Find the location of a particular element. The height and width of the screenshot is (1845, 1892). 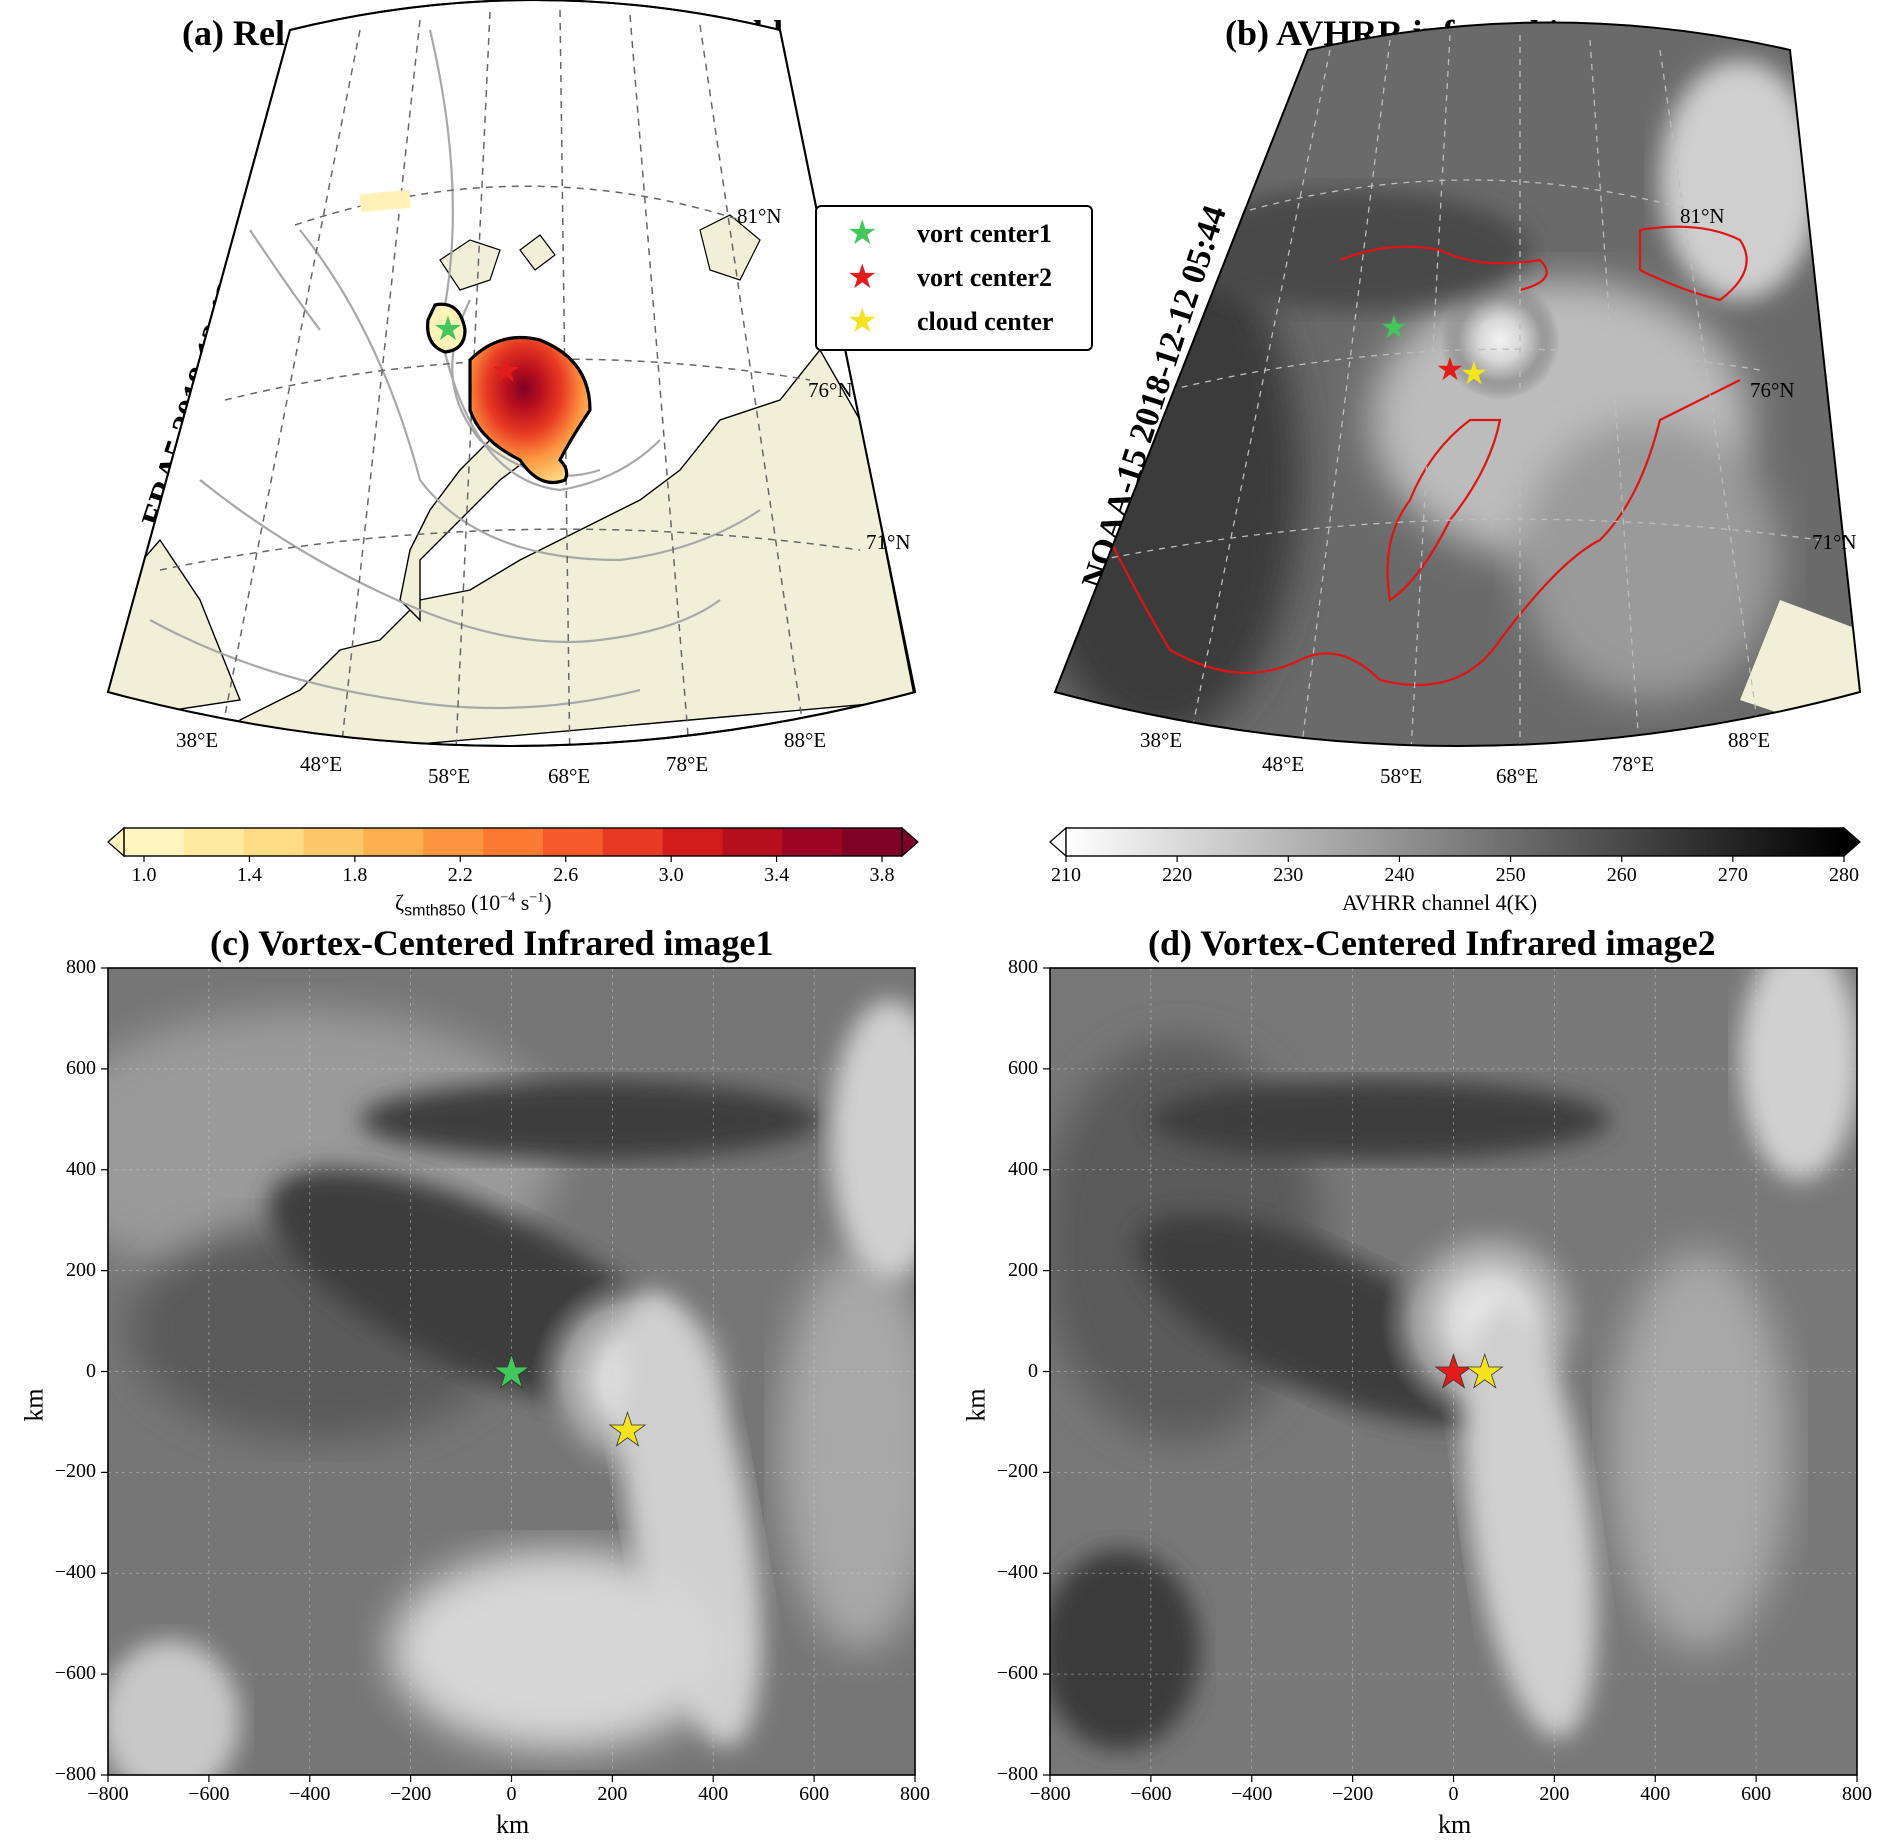

panel-b-lat-76: 76°N is located at coordinates (1772, 390).